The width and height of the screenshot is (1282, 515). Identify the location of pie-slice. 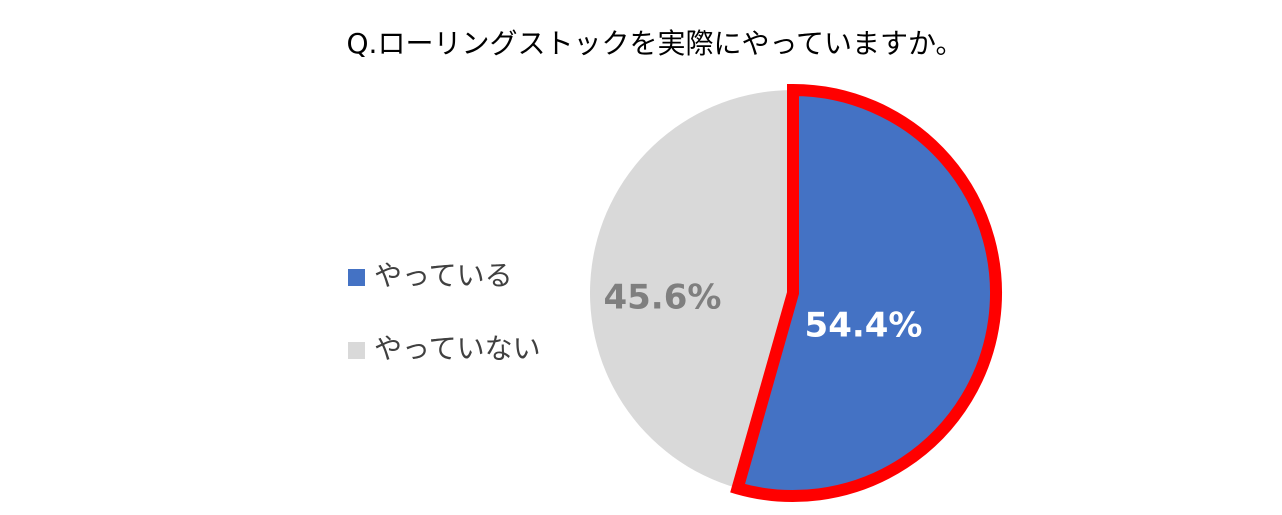
(691, 289).